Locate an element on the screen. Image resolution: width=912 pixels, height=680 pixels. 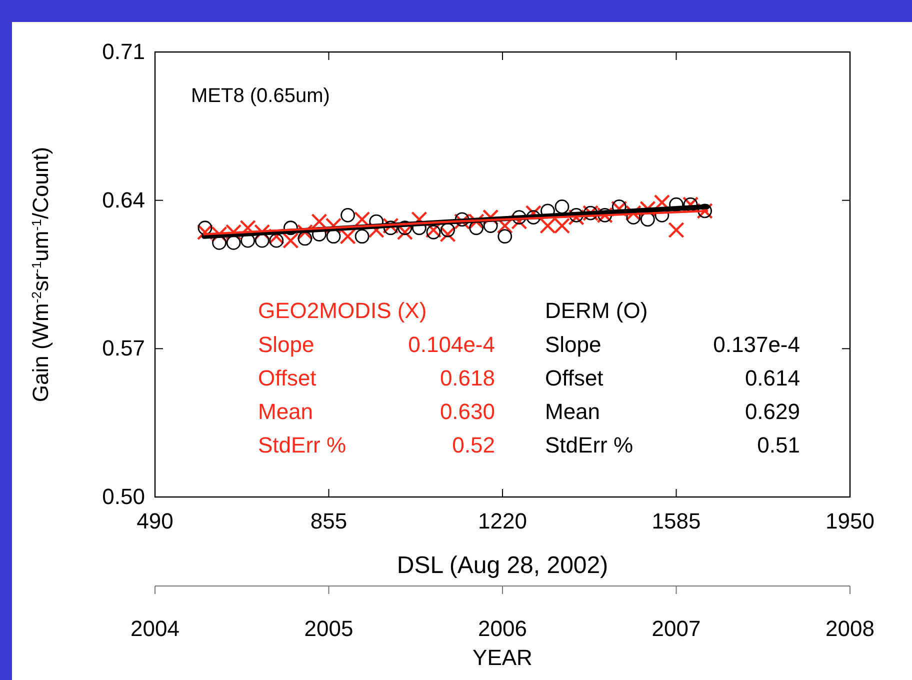
x2-tick-label: 2007 is located at coordinates (676, 628).